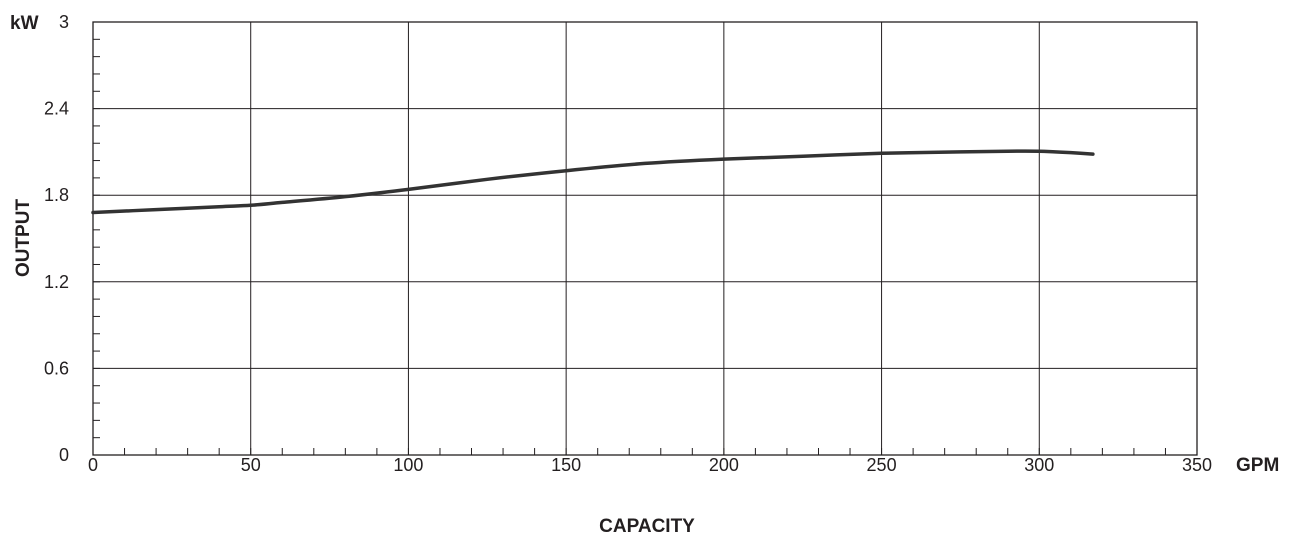 The height and width of the screenshot is (539, 1296). Describe the element at coordinates (56, 282) in the screenshot. I see `y-tick-label: 1.2` at that location.